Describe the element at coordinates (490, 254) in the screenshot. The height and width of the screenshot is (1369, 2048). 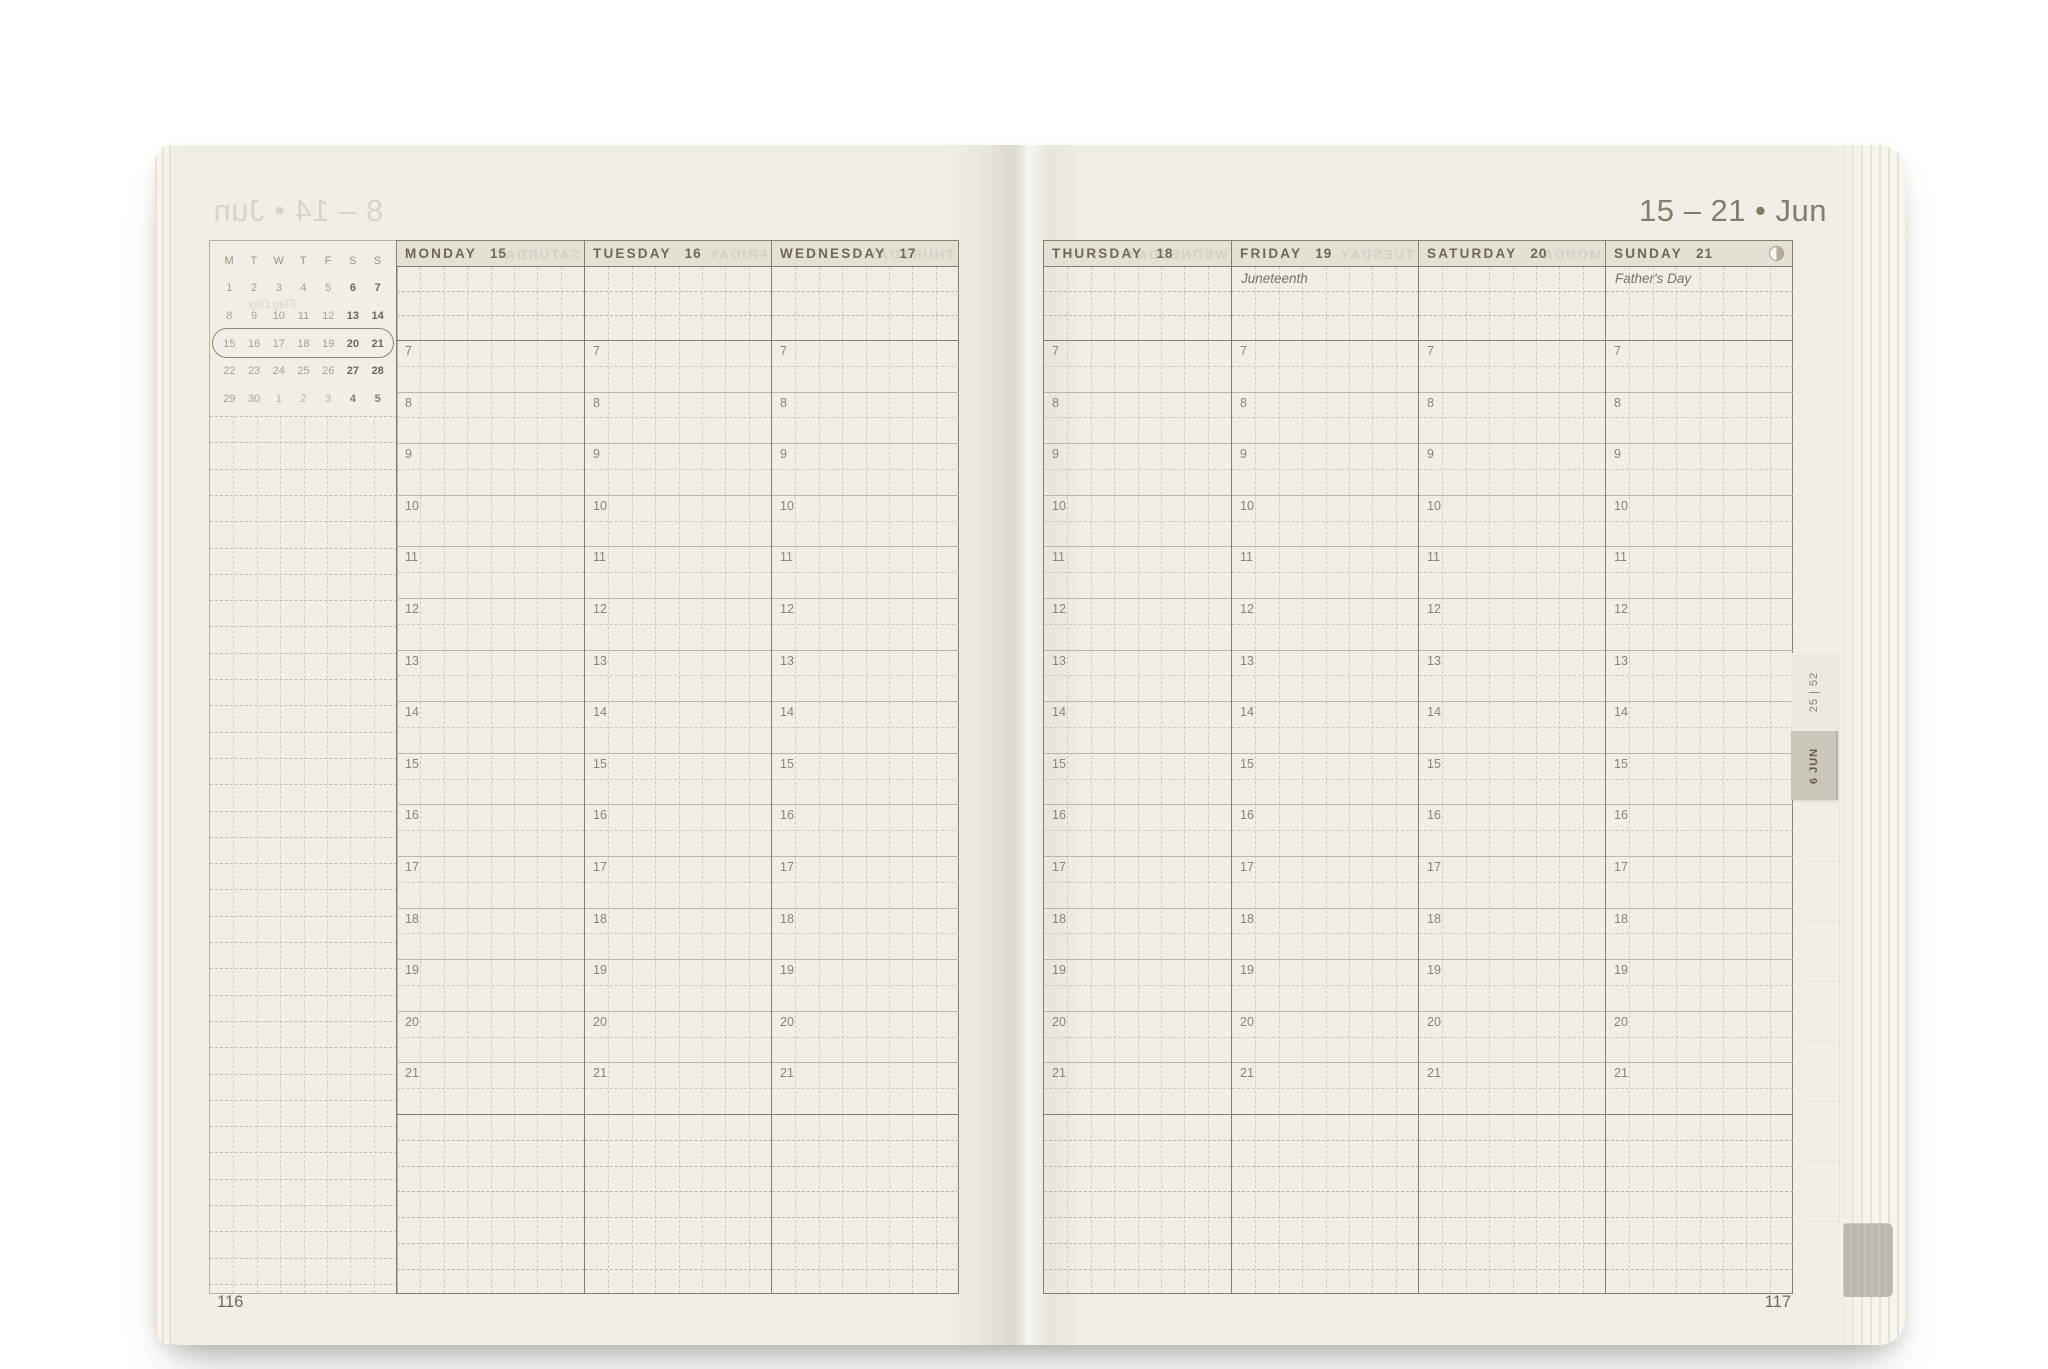
I see `day-header-monday: MONDAY 15 SATURDAY` at that location.